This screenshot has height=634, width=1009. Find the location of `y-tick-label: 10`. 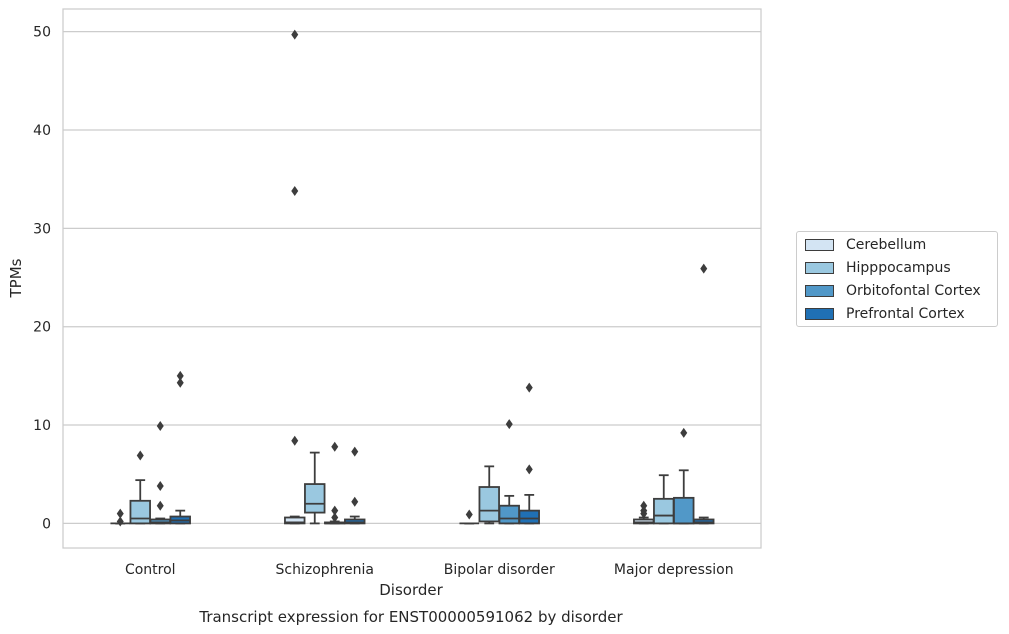

y-tick-label: 10 is located at coordinates (42, 426).